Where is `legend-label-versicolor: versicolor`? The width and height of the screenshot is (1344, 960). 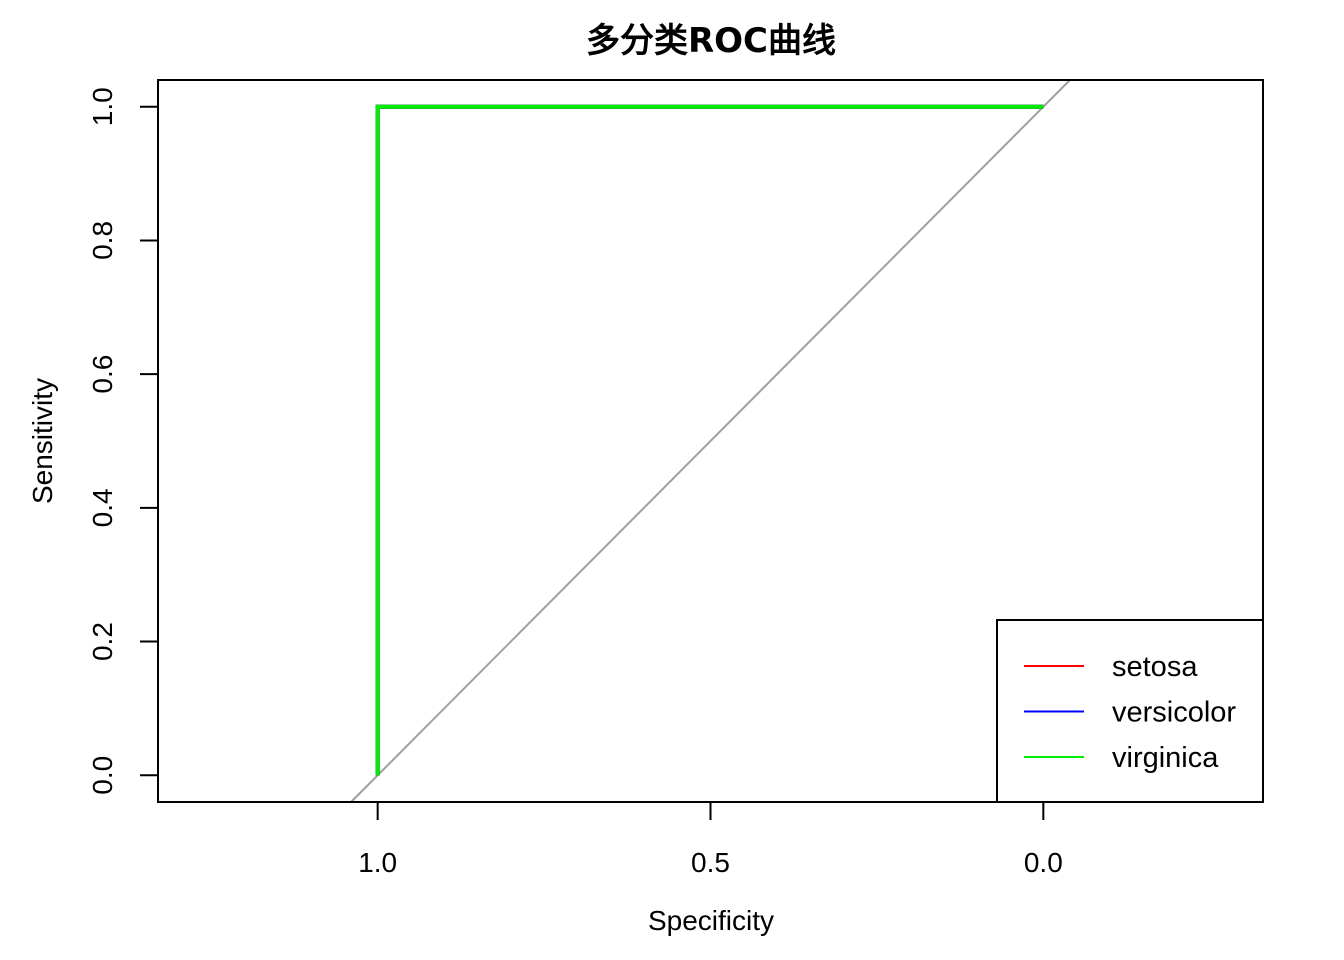 legend-label-versicolor: versicolor is located at coordinates (1174, 713).